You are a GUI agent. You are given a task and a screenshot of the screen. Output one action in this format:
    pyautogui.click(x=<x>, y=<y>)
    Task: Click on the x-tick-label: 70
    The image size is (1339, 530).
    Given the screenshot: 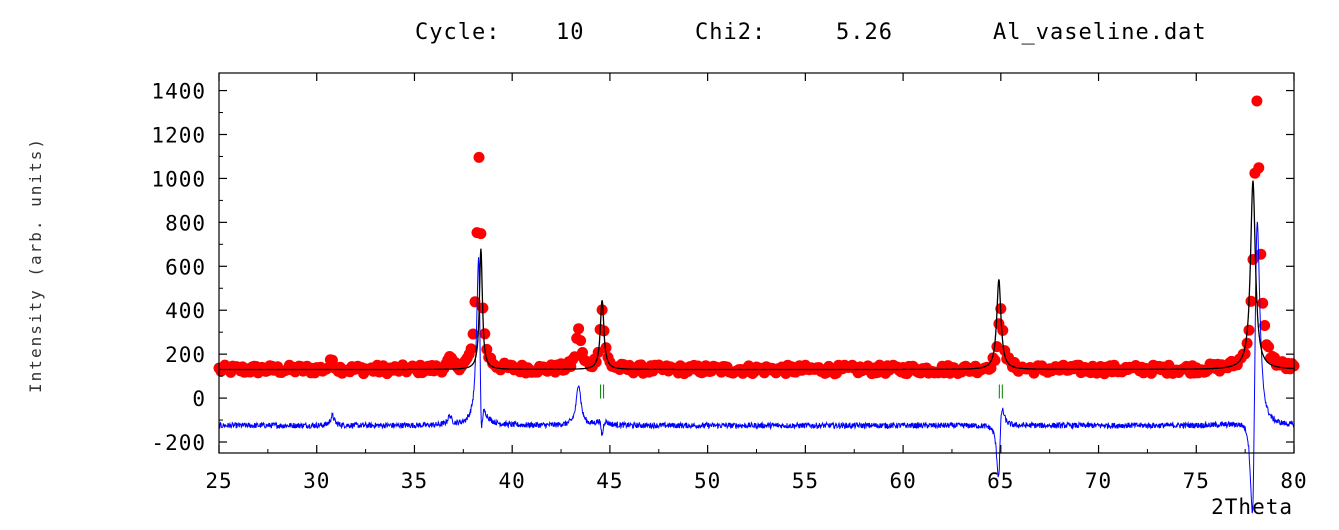 What is the action you would take?
    pyautogui.click(x=1098, y=481)
    